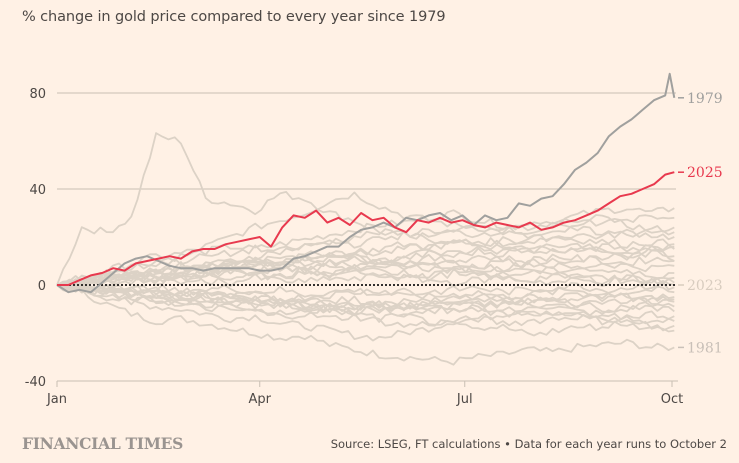 Image resolution: width=739 pixels, height=463 pixels. Describe the element at coordinates (42, 286) in the screenshot. I see `y-tick-label: 0` at that location.